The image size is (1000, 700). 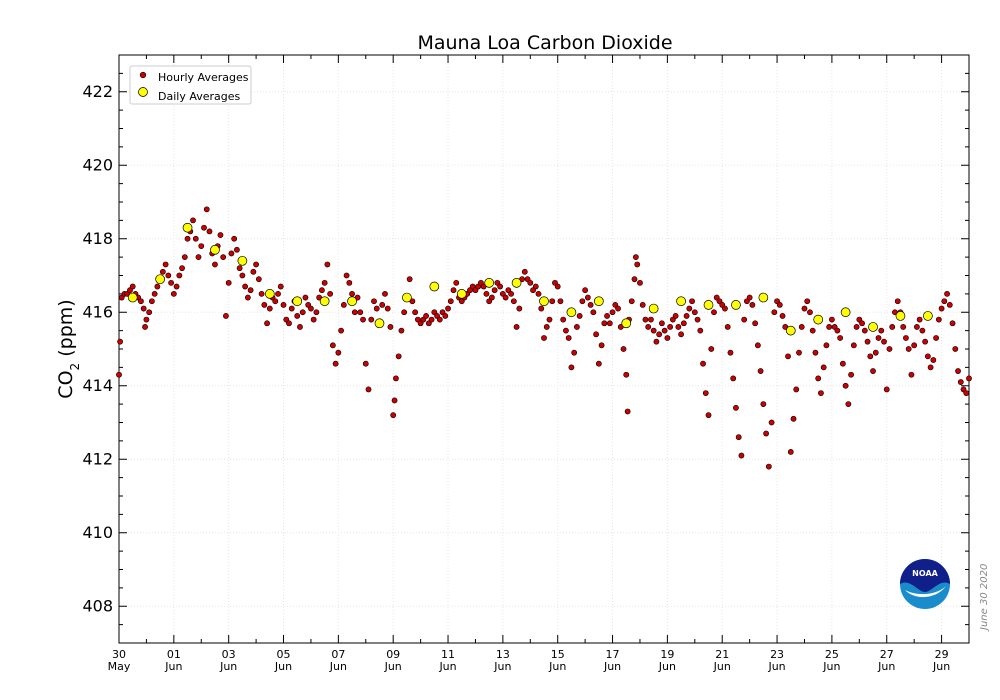 What do you see at coordinates (75, 367) in the screenshot?
I see `y-axis-label-subscript: 2` at bounding box center [75, 367].